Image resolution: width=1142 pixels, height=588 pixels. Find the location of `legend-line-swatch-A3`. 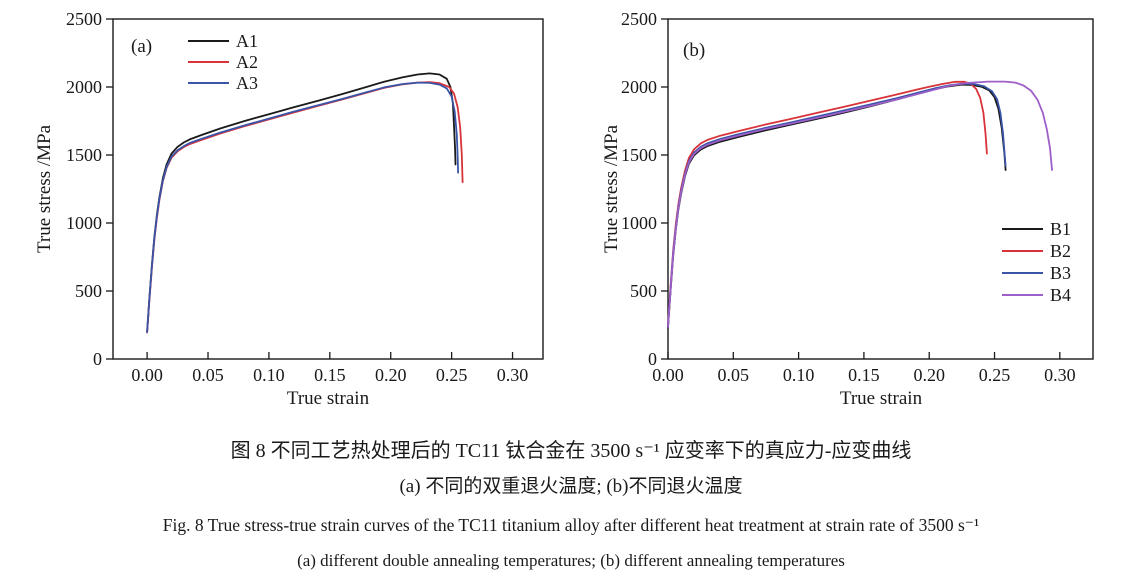

legend-line-swatch-A3 is located at coordinates (208, 82).